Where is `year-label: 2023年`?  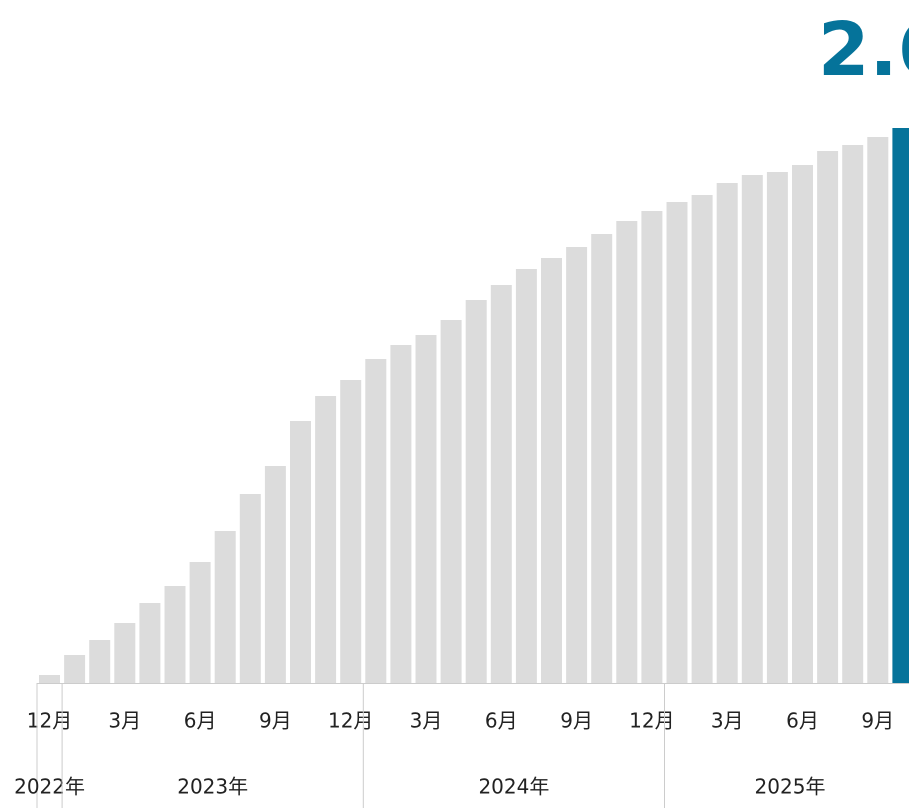
year-label: 2023年 is located at coordinates (212, 787).